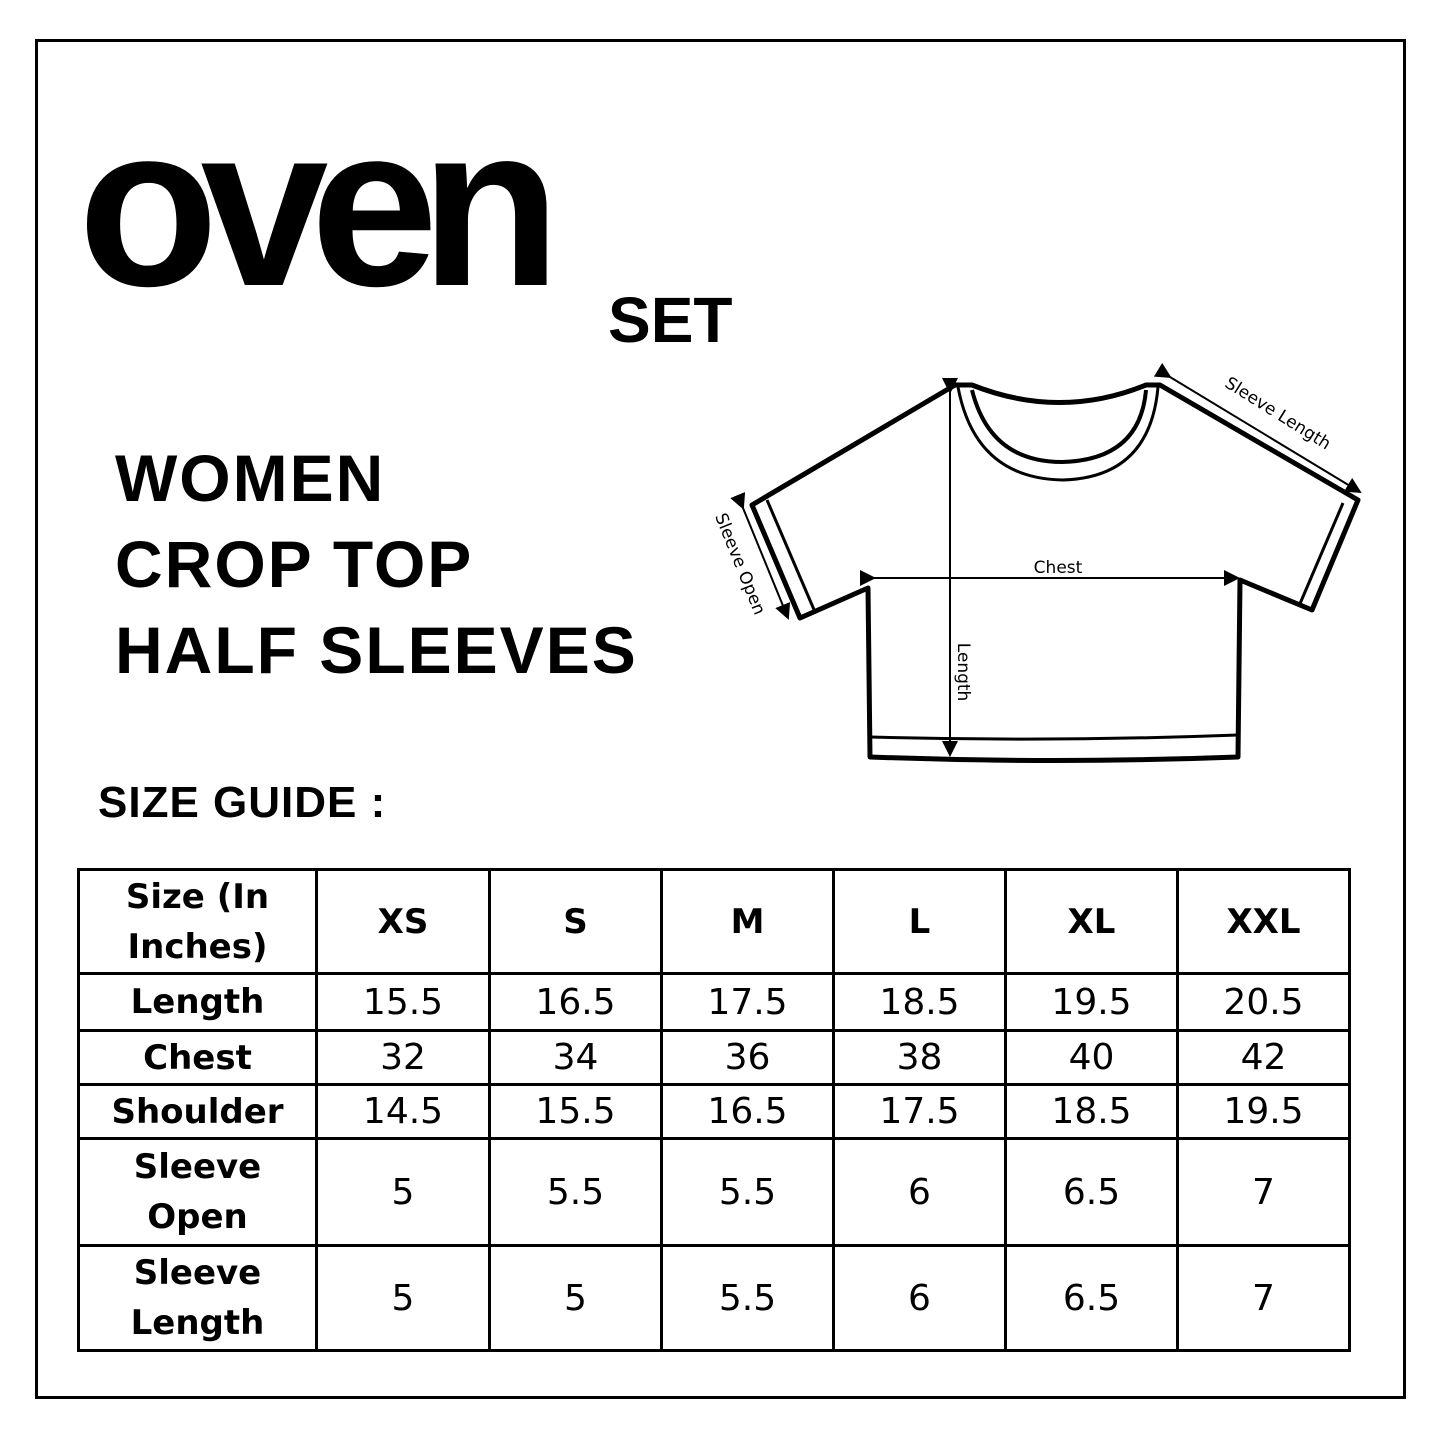  Describe the element at coordinates (747, 921) in the screenshot. I see `size-header: M` at that location.